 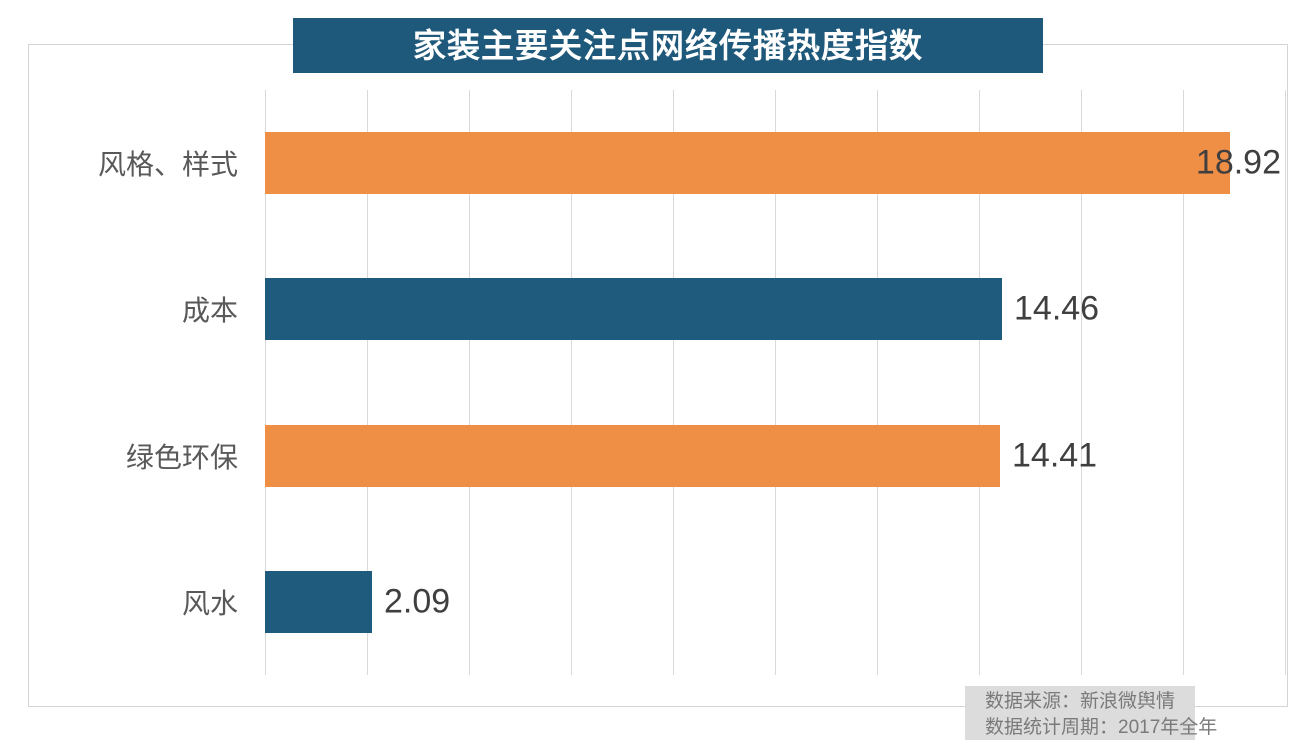 I want to click on category-label: 风格、样式, so click(x=167, y=164).